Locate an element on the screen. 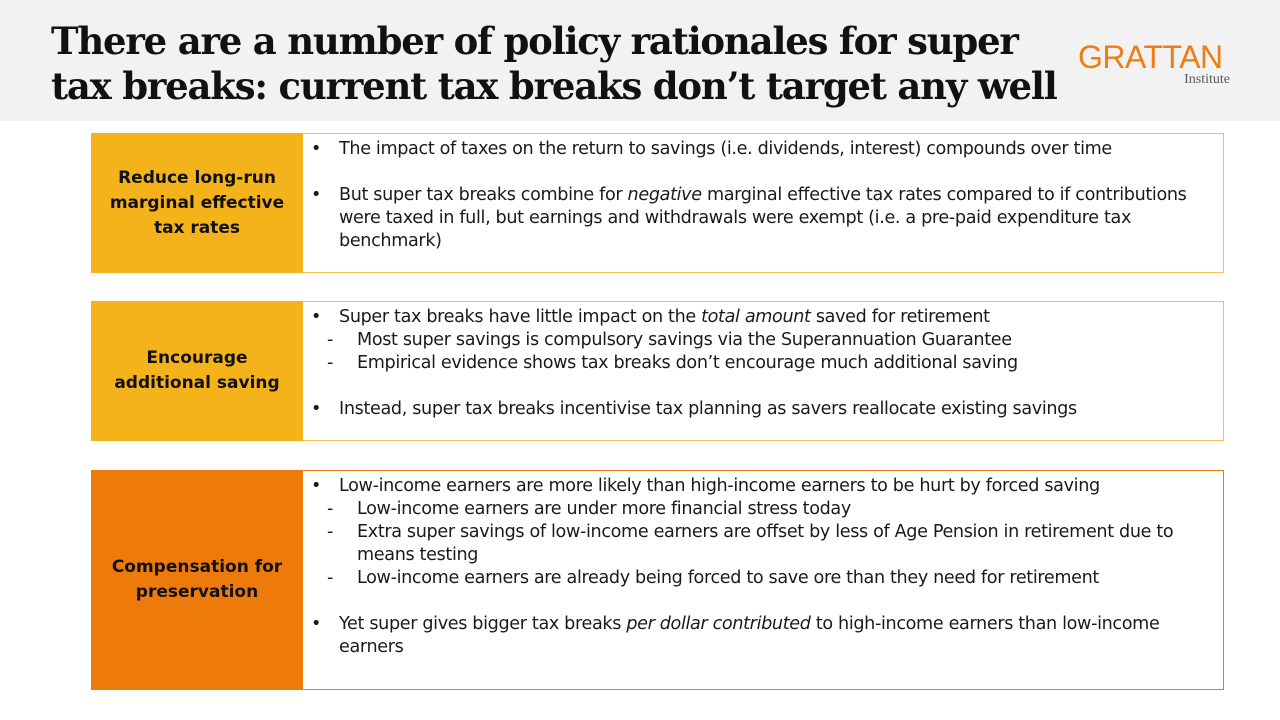 This screenshot has width=1280, height=720. grattan-logo: GRATTAN Institute is located at coordinates (1158, 68).